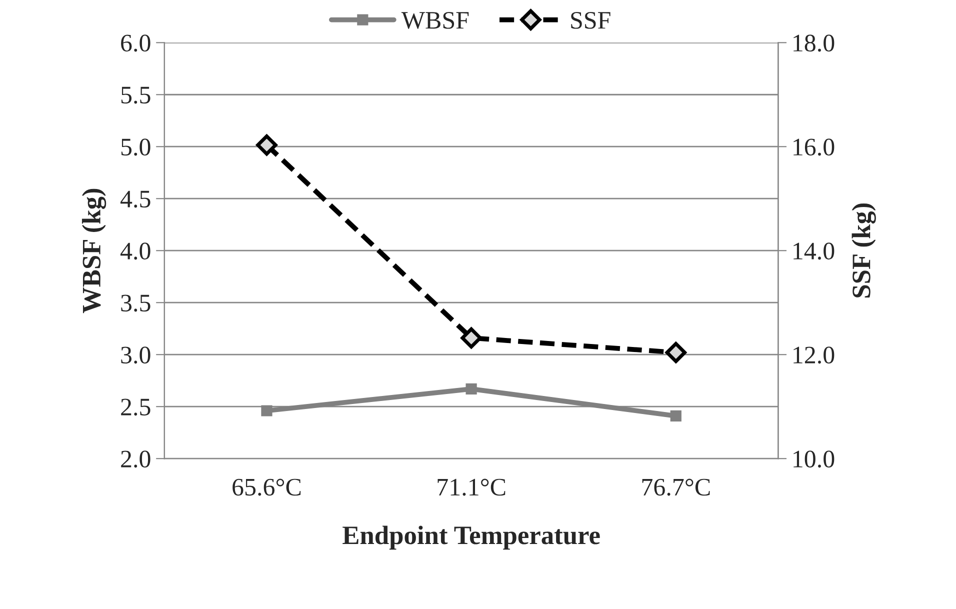 The width and height of the screenshot is (956, 609). I want to click on x-tick-label: 76.7°C, so click(676, 487).